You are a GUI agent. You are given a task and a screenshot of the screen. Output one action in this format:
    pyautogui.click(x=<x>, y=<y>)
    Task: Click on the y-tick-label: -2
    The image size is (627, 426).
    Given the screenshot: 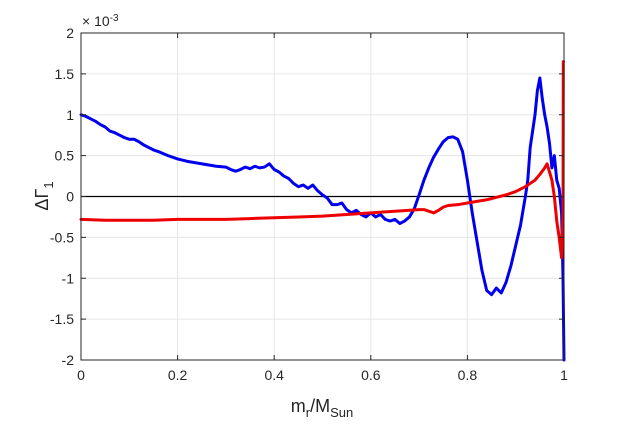 What is the action you would take?
    pyautogui.click(x=68, y=360)
    